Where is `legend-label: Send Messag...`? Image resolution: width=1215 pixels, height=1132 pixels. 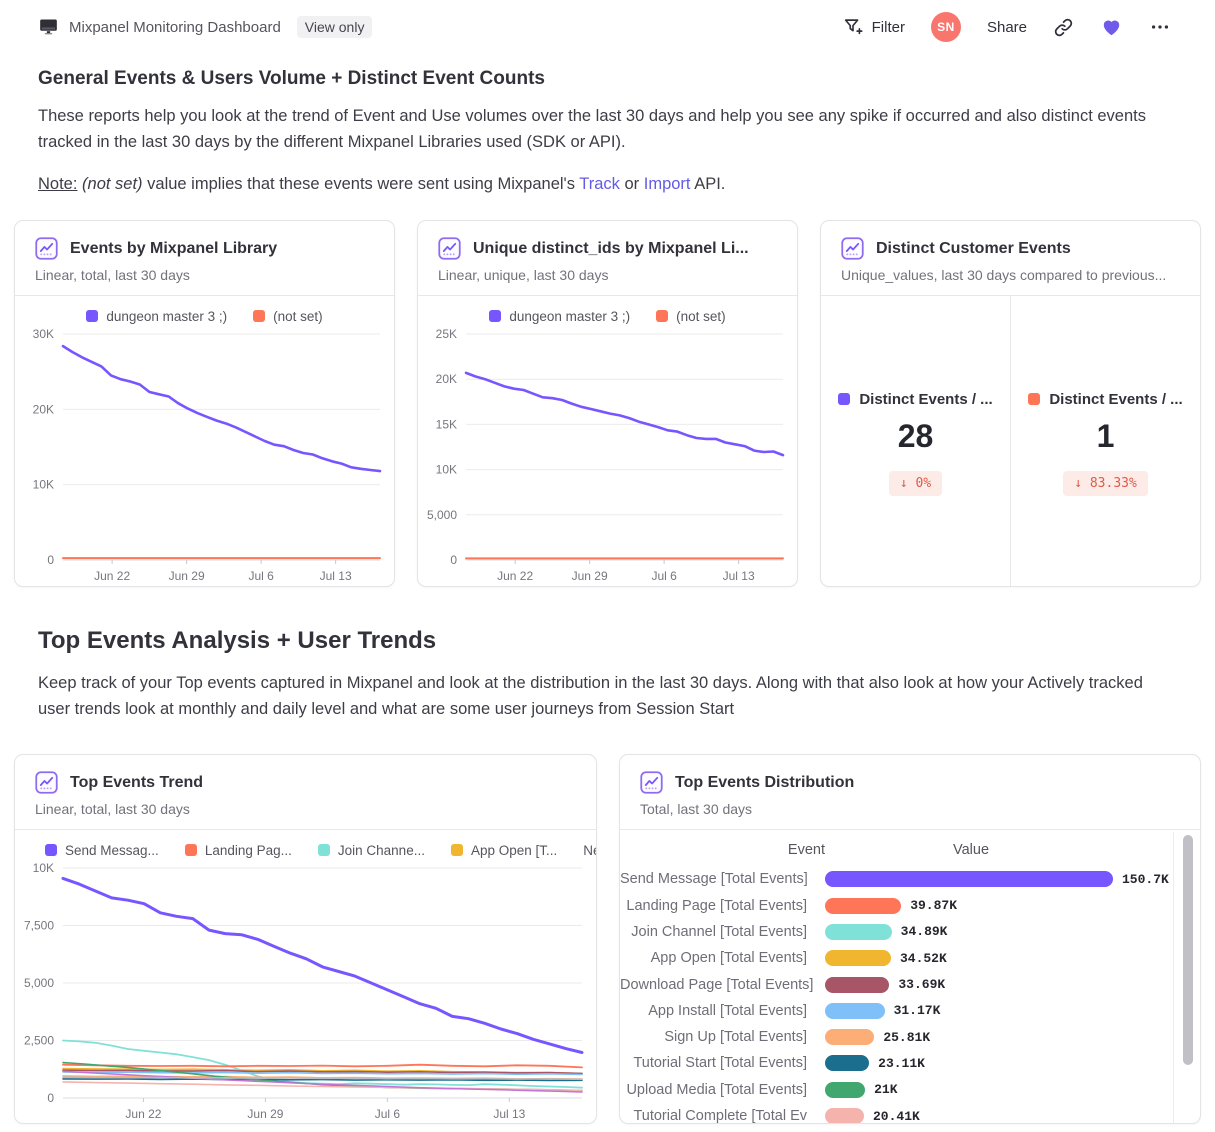
legend-label: Send Messag... is located at coordinates (112, 850).